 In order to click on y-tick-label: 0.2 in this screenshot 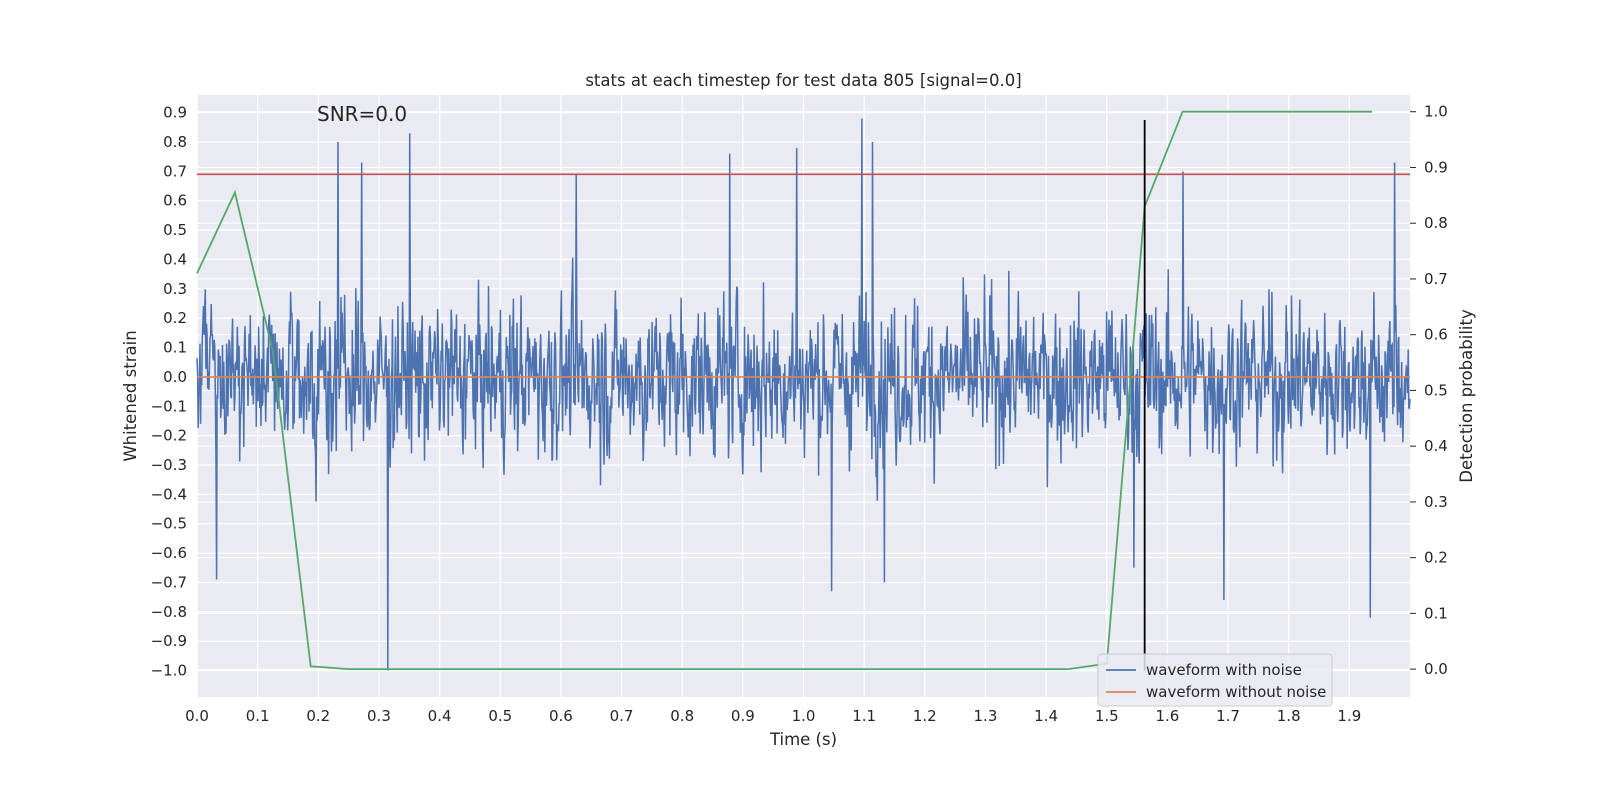, I will do `click(175, 318)`.